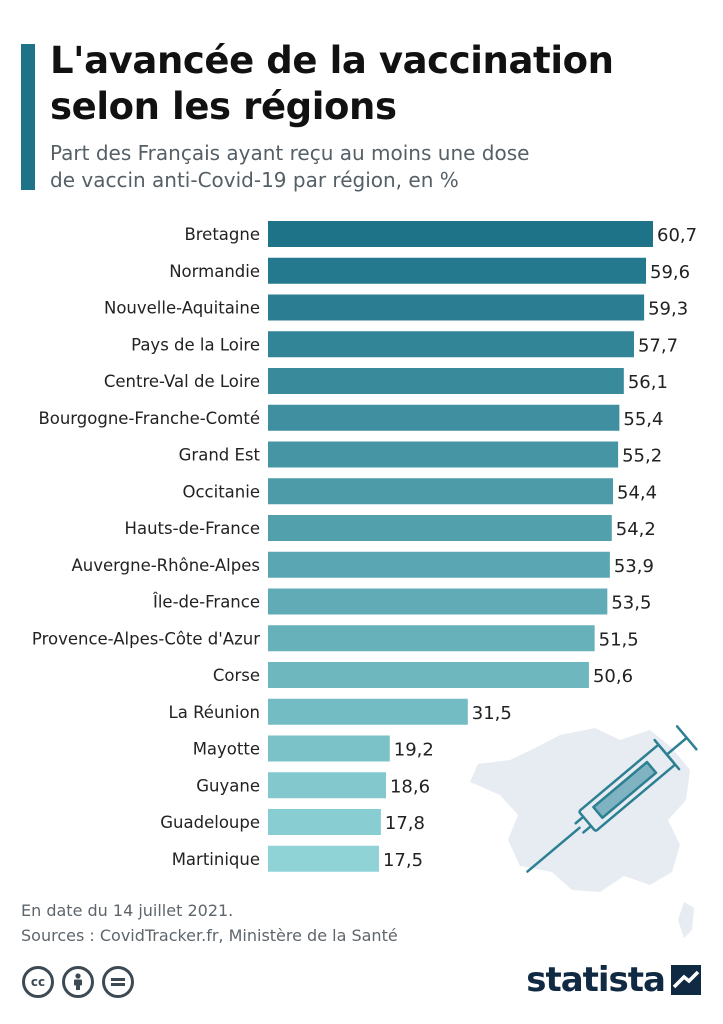 This screenshot has height=1024, width=723. I want to click on brand-name: statista, so click(596, 980).